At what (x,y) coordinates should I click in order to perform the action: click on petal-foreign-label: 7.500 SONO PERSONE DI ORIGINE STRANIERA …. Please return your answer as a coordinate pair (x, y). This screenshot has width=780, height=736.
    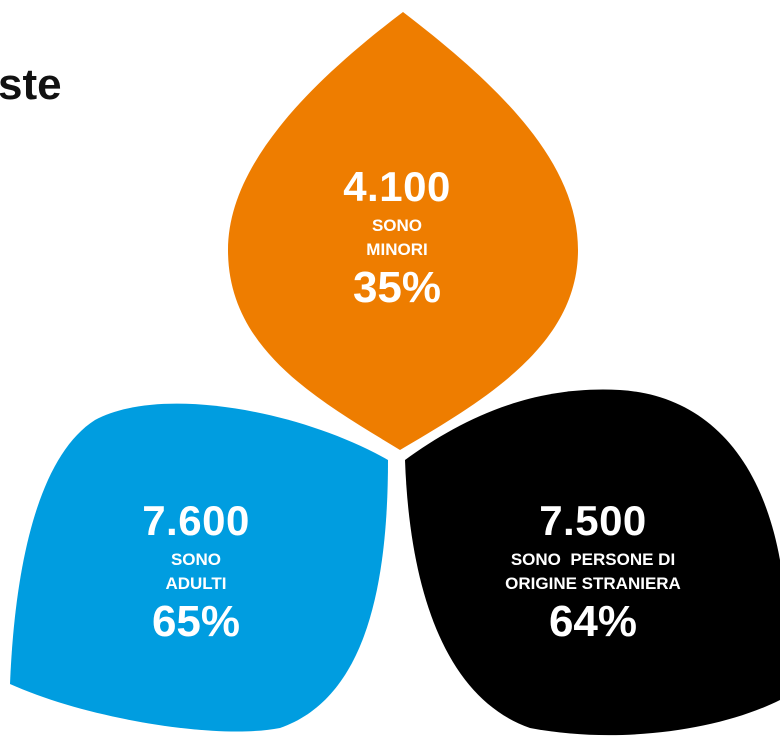
    Looking at the image, I should click on (593, 572).